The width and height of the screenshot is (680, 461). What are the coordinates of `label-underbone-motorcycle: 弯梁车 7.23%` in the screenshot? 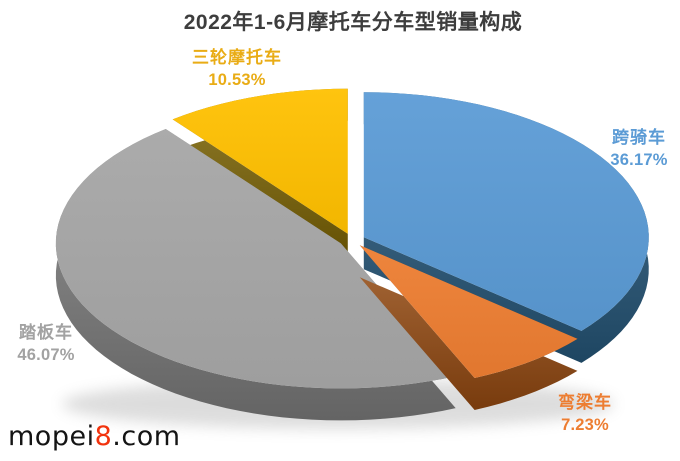 It's located at (585, 414).